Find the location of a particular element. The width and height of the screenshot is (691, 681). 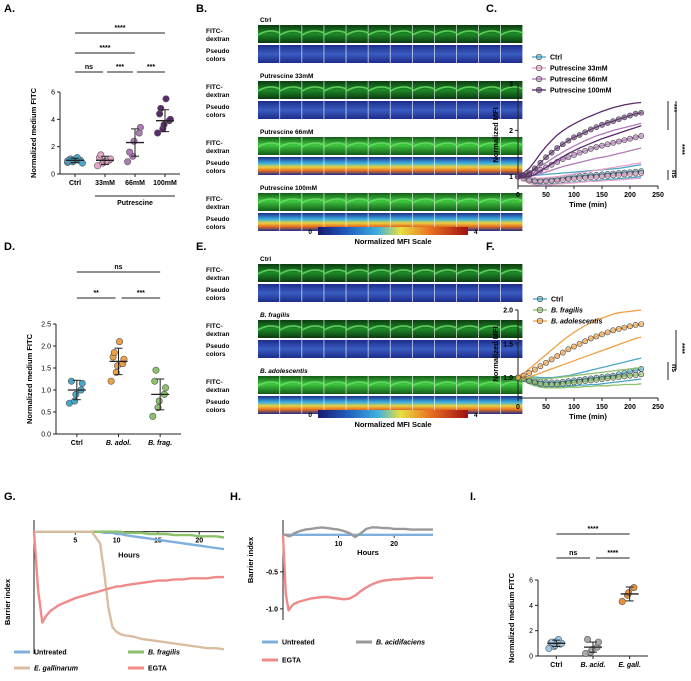

panel-label-b: B. is located at coordinates (201, 9).